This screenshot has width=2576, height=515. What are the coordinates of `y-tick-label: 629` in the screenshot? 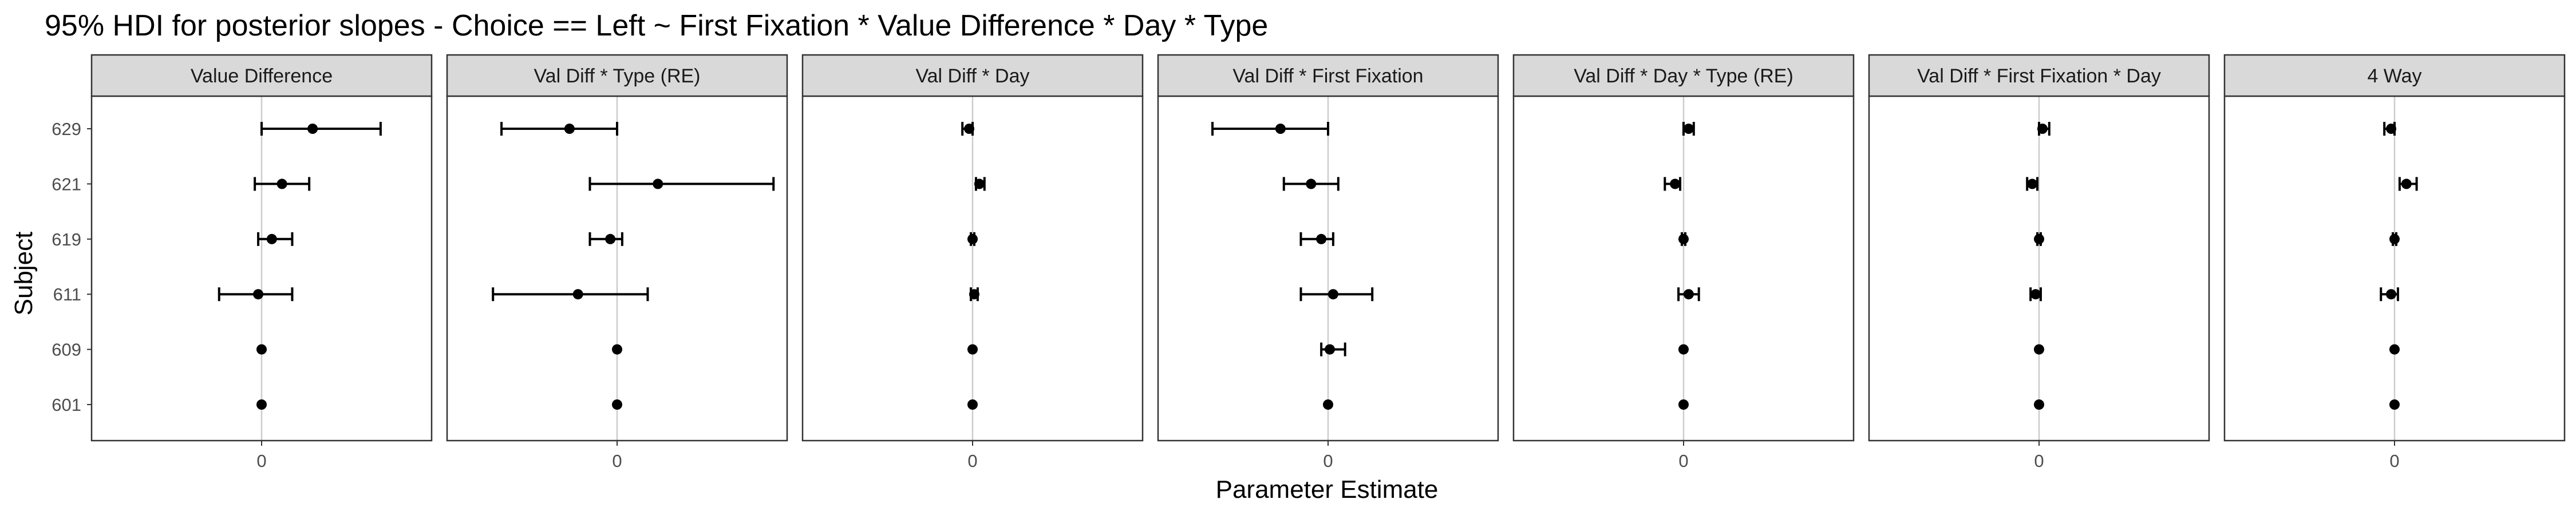 It's located at (66, 129).